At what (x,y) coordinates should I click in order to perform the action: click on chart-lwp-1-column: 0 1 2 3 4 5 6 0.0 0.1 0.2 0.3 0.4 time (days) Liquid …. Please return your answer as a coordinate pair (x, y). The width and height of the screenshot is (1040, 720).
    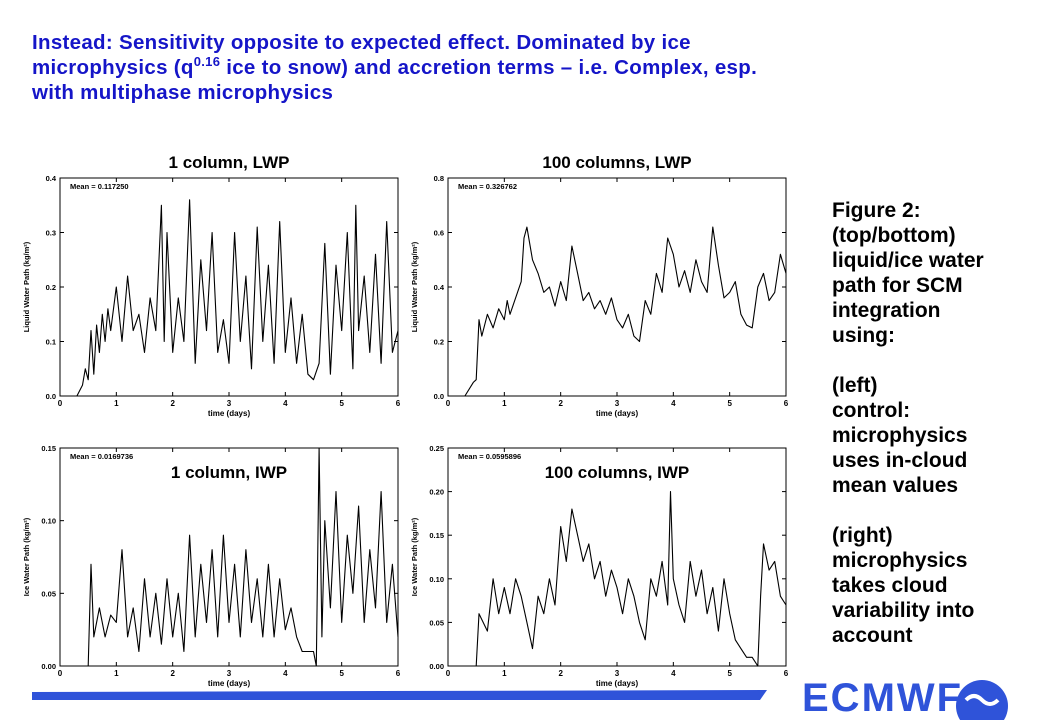
    Looking at the image, I should click on (215, 283).